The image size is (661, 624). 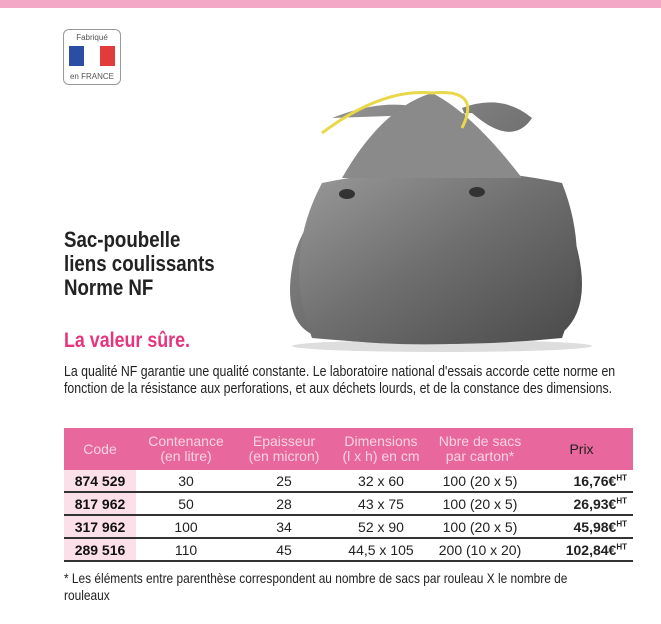 I want to click on cell-epaisseur: 34, so click(x=284, y=527).